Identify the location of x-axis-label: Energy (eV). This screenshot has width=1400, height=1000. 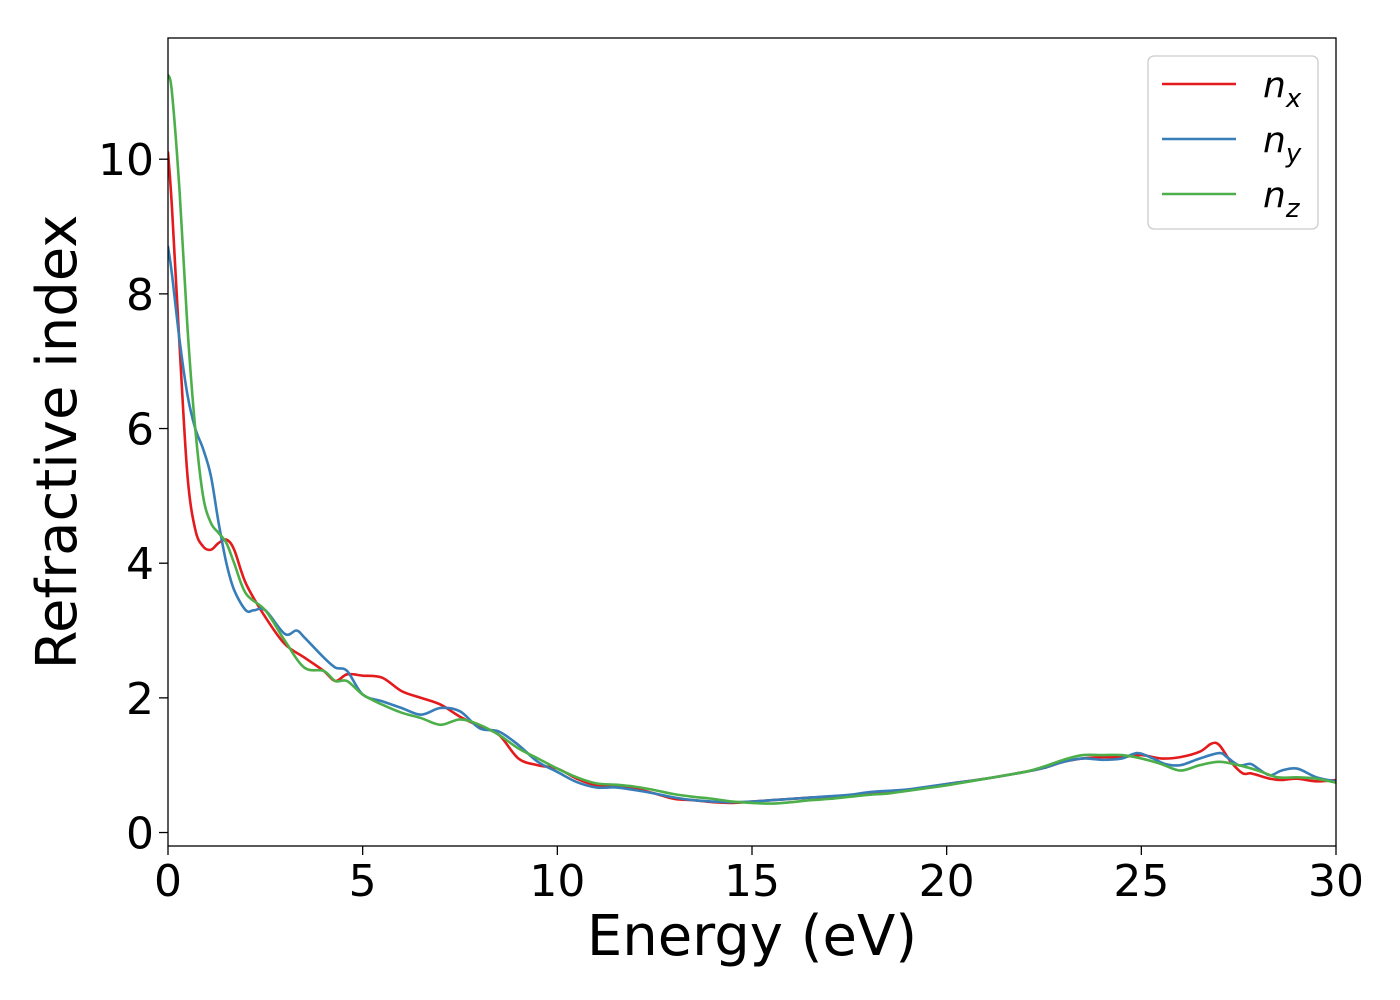
(752, 936).